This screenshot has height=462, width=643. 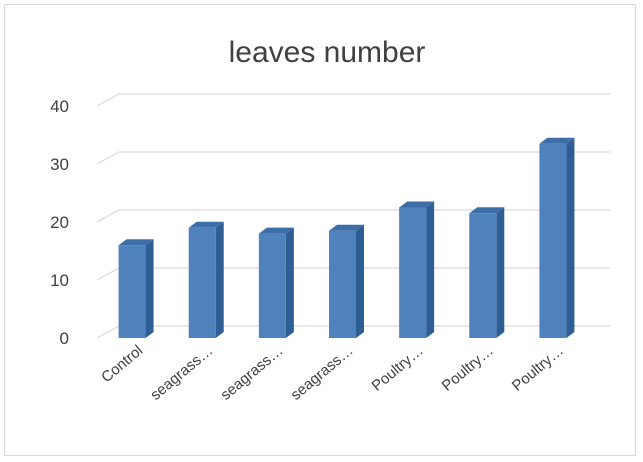 What do you see at coordinates (59, 164) in the screenshot?
I see `y-tick-label: 30` at bounding box center [59, 164].